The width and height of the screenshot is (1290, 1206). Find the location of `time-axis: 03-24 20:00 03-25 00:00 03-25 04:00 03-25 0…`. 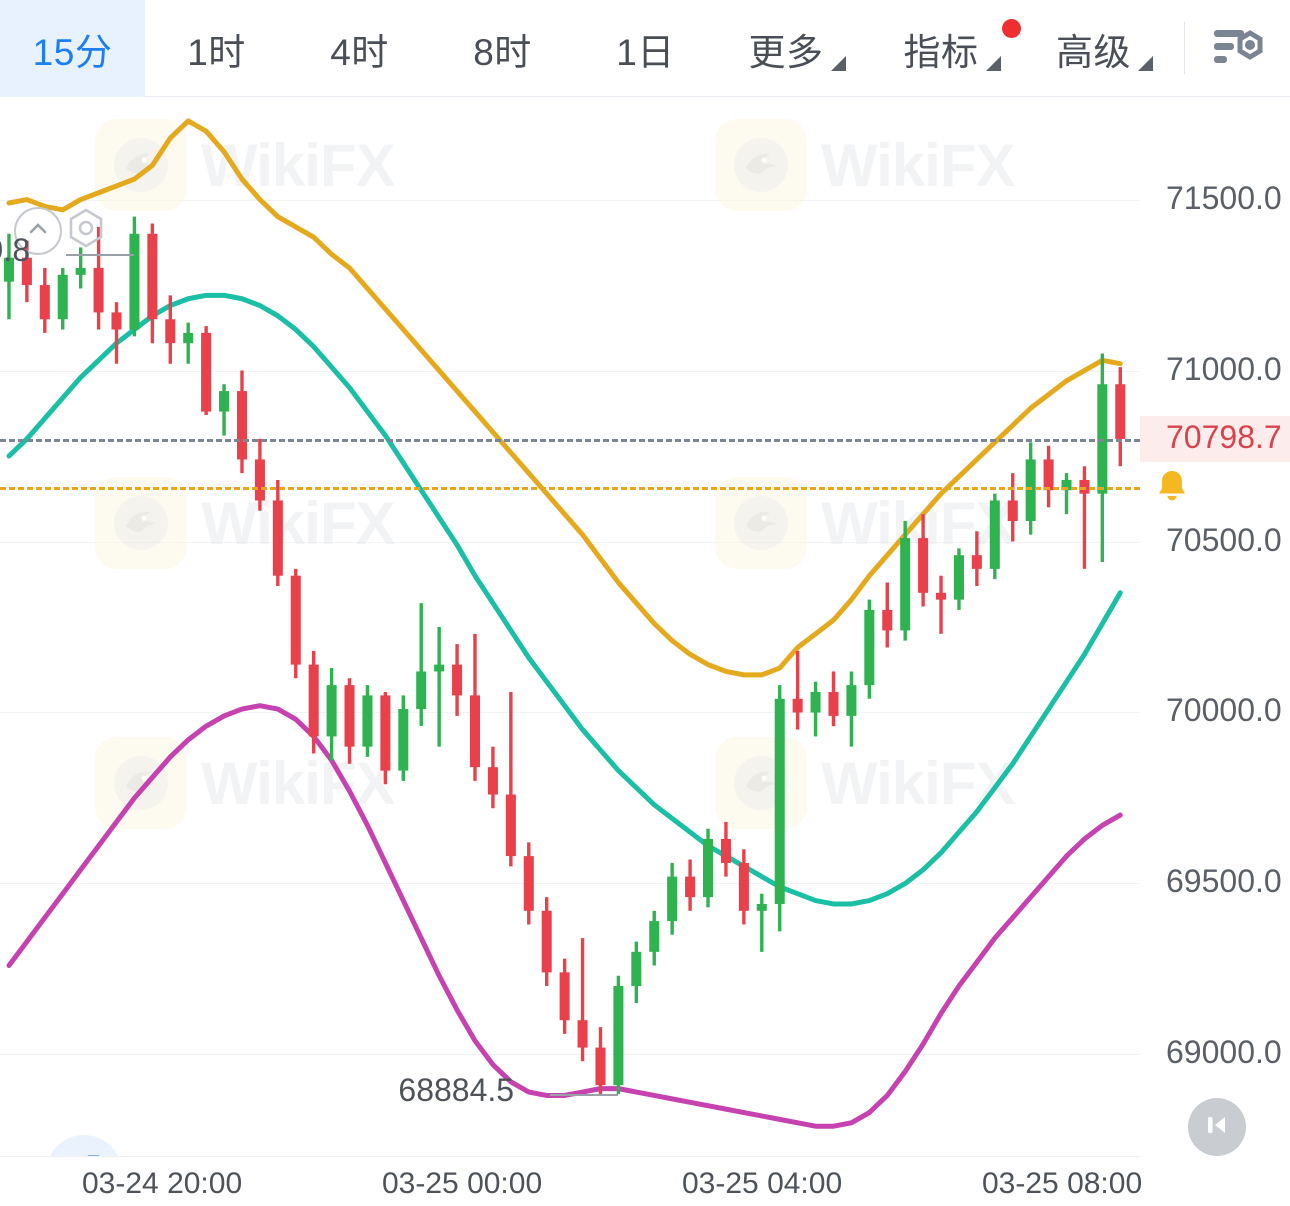

time-axis: 03-24 20:00 03-25 00:00 03-25 04:00 03-25 0… is located at coordinates (645, 1181).